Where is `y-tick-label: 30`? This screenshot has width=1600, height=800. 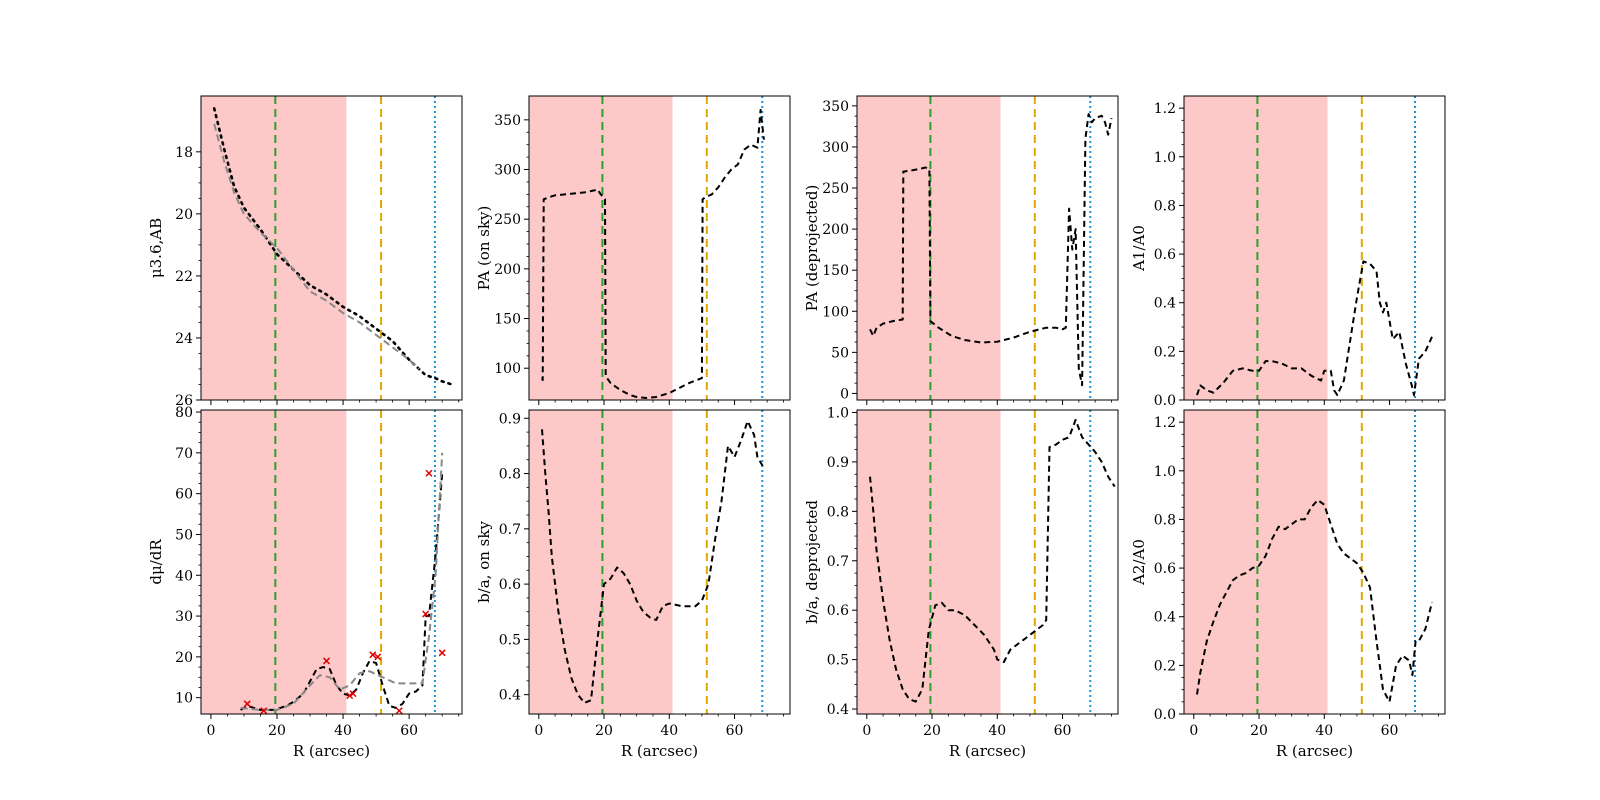
y-tick-label: 30 is located at coordinates (184, 617).